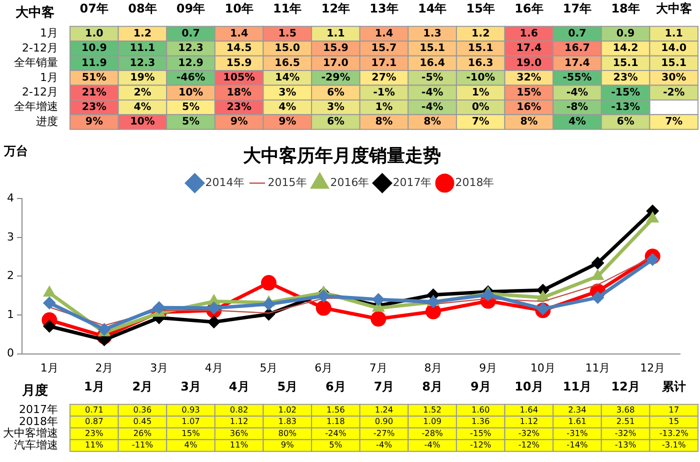 This screenshot has width=700, height=462. Describe the element at coordinates (213, 367) in the screenshot. I see `x-tick-label: 4月` at that location.